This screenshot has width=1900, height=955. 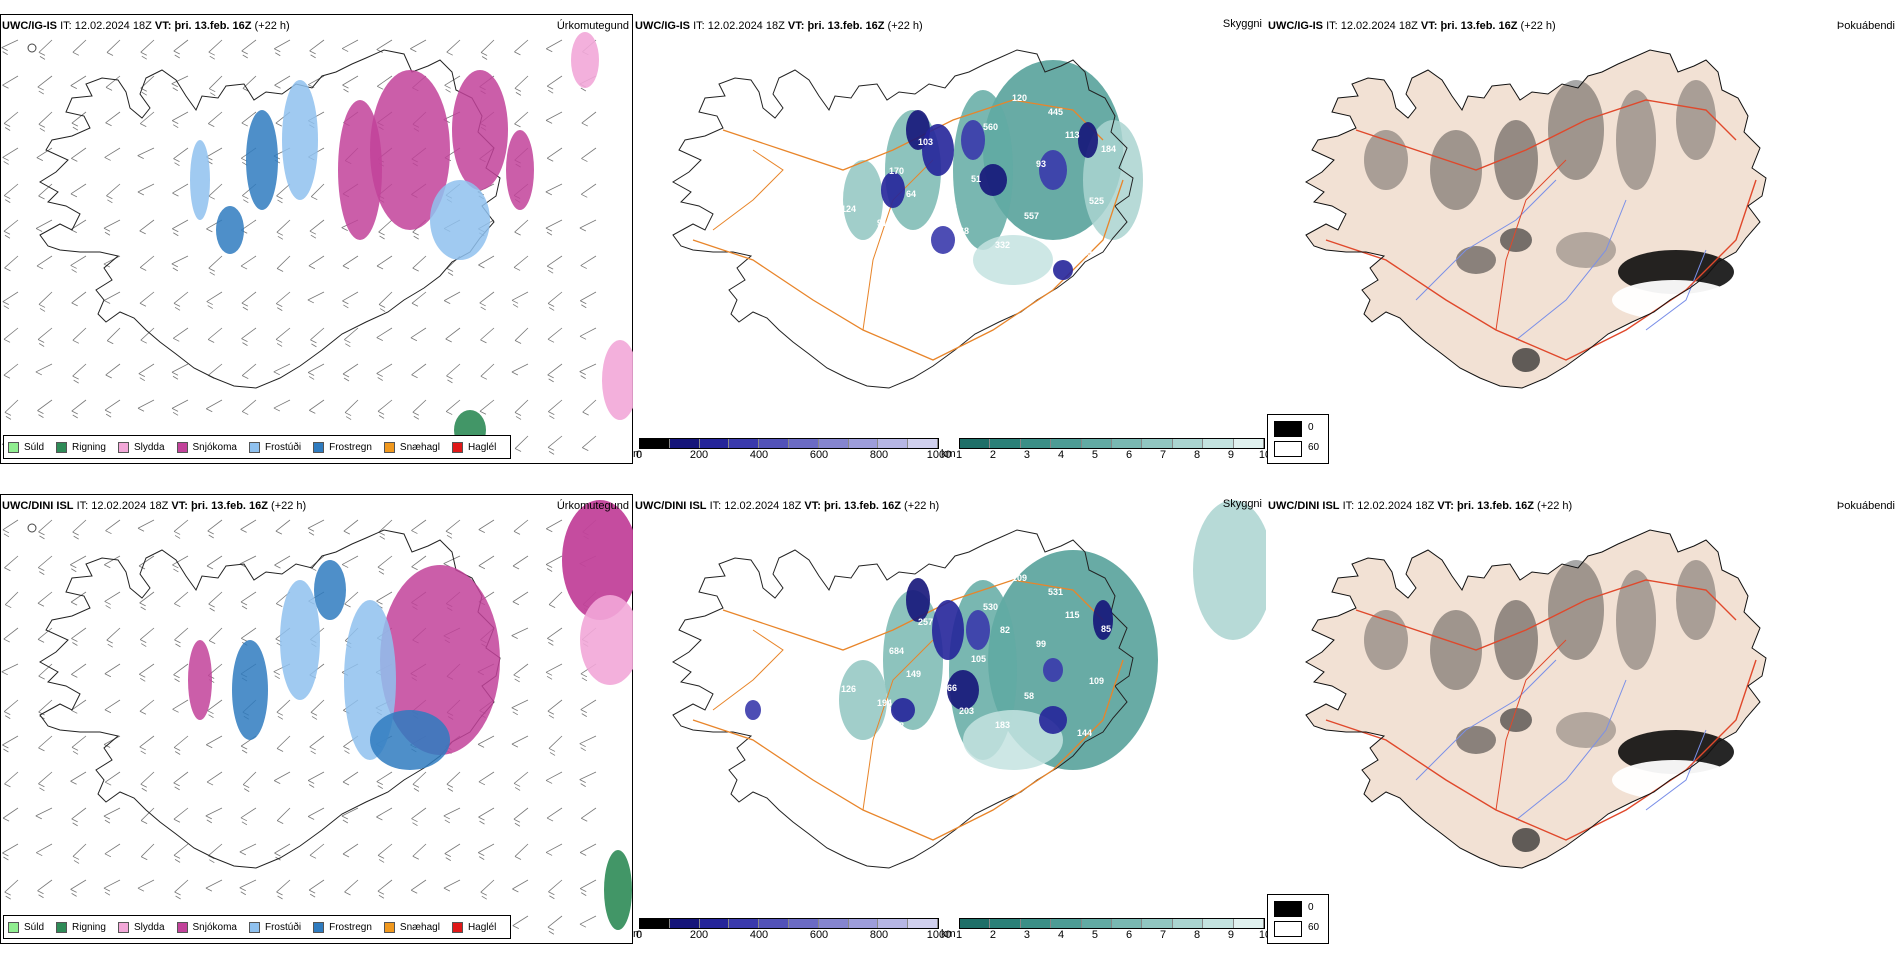 What do you see at coordinates (759, 455) in the screenshot?
I see `colorbar-tick: 400` at bounding box center [759, 455].